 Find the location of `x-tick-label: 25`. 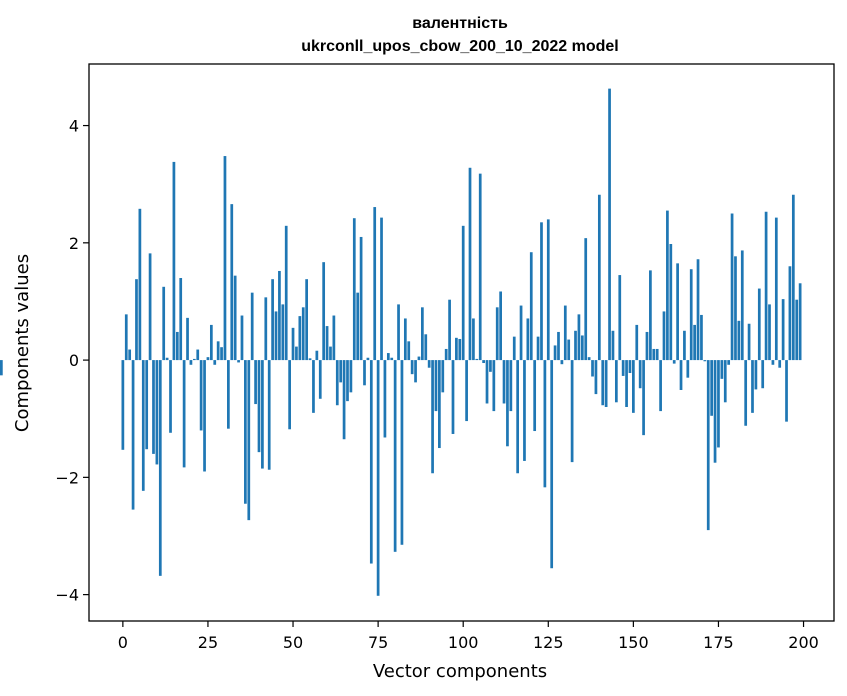

x-tick-label: 25 is located at coordinates (208, 642).